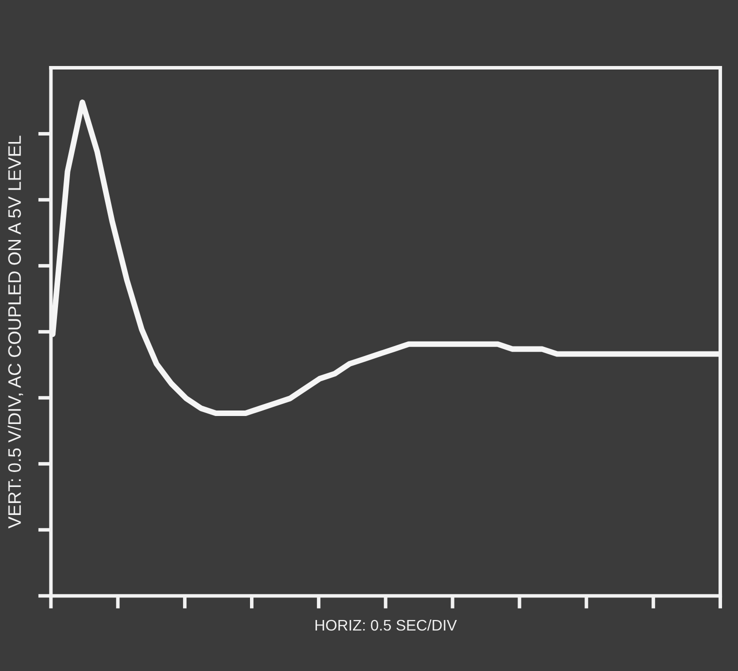  I want to click on x-axis-title: HORIZ: 0.5 SEC/DIV, so click(386, 625).